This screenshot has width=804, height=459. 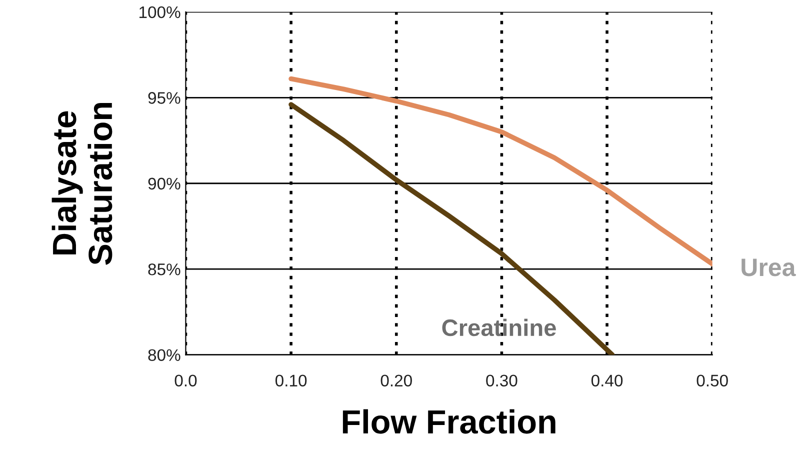 I want to click on x-tick-label: 0.50, so click(x=712, y=380).